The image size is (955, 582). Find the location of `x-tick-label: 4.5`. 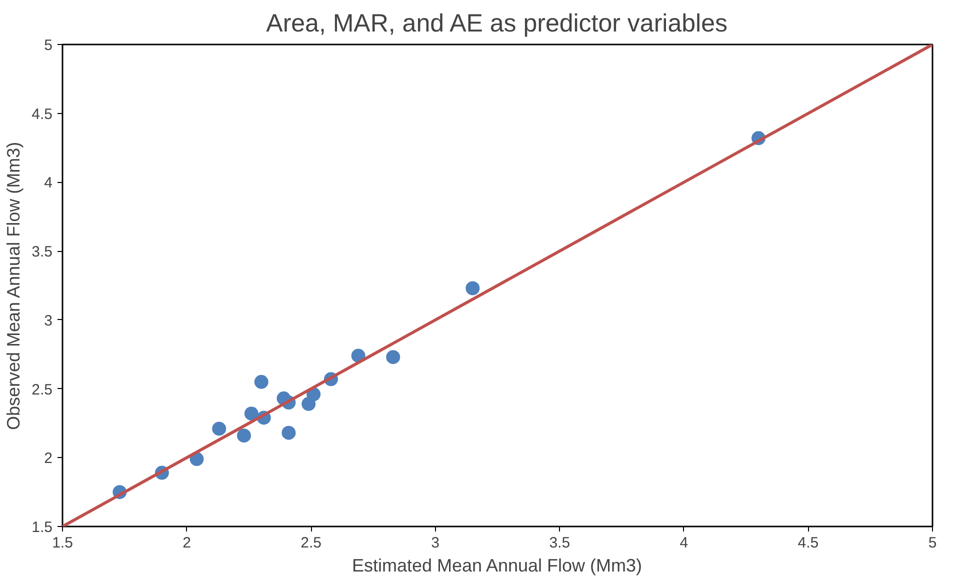

x-tick-label: 4.5 is located at coordinates (808, 543).